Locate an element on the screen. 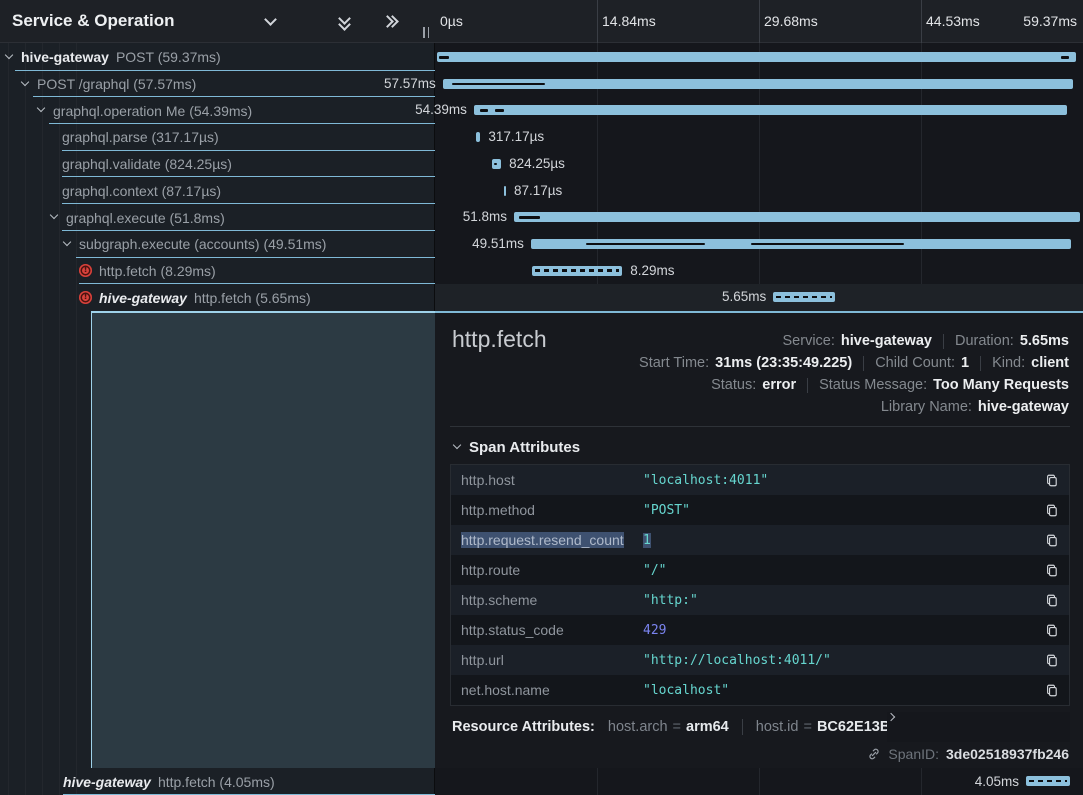 This screenshot has width=1083, height=795. chevron-down-button is located at coordinates (270, 21).